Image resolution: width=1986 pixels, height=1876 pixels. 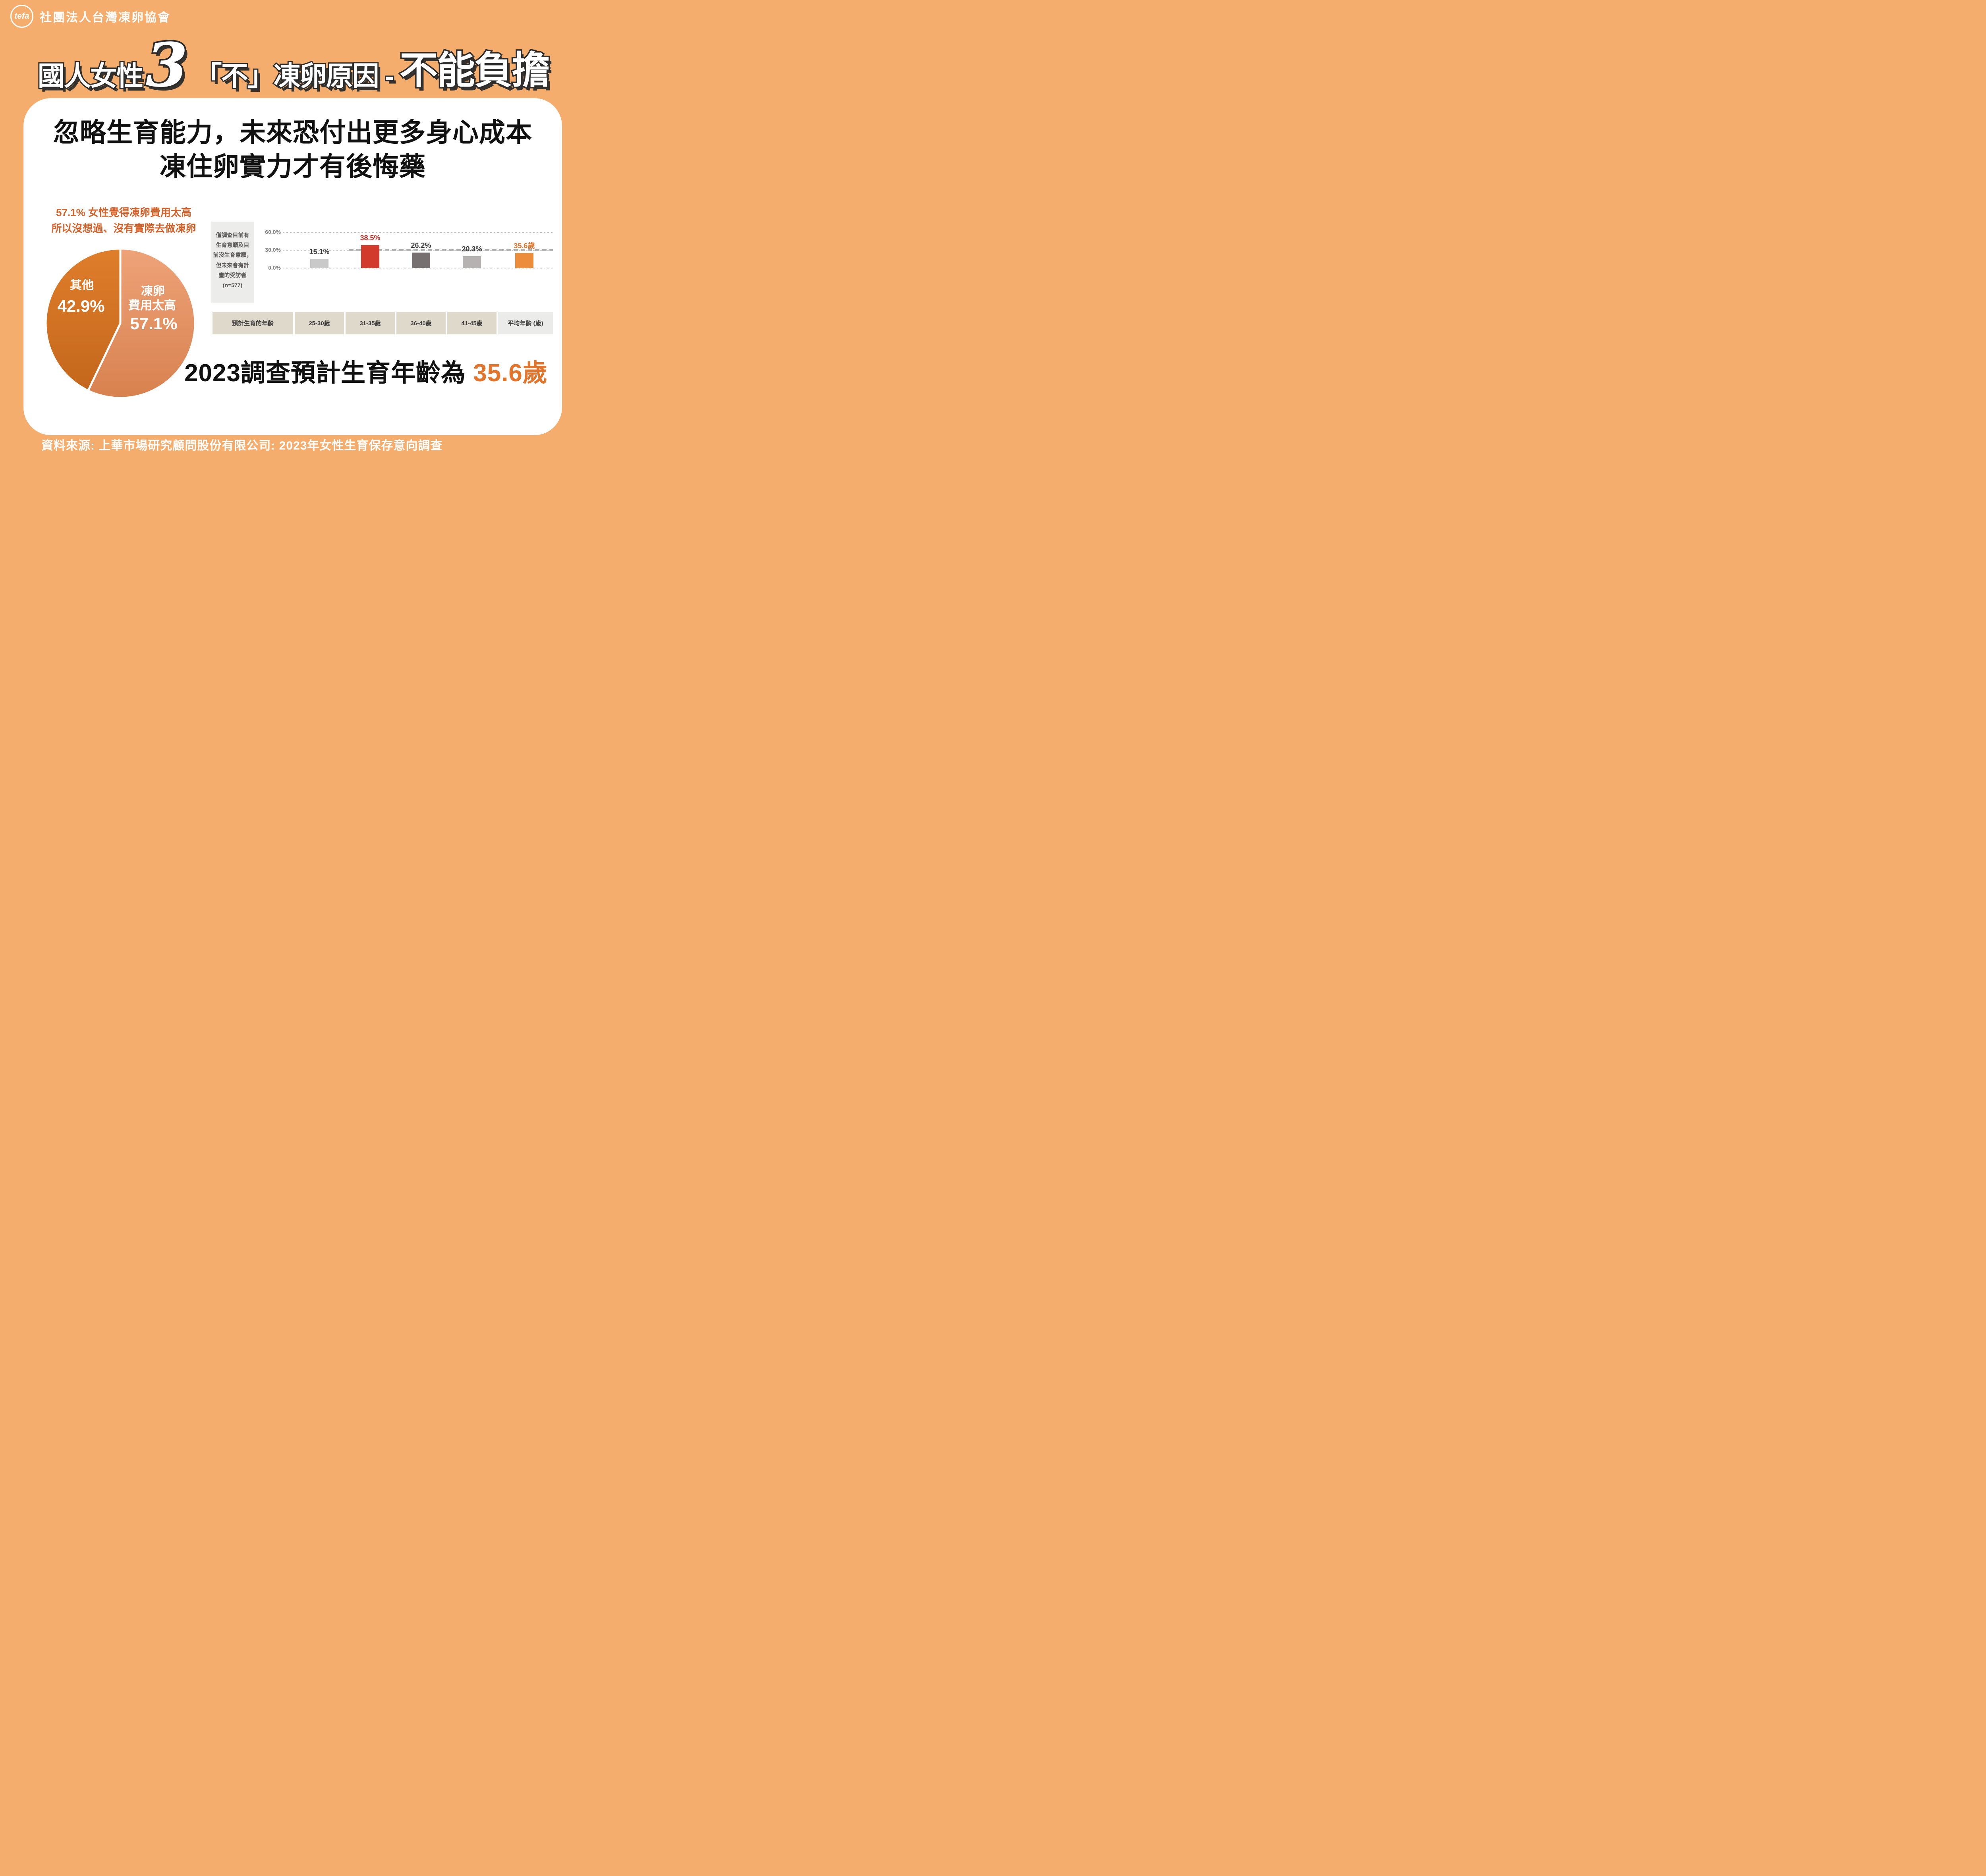 I want to click on pie-slice-凍卵費用太高, so click(x=141, y=323).